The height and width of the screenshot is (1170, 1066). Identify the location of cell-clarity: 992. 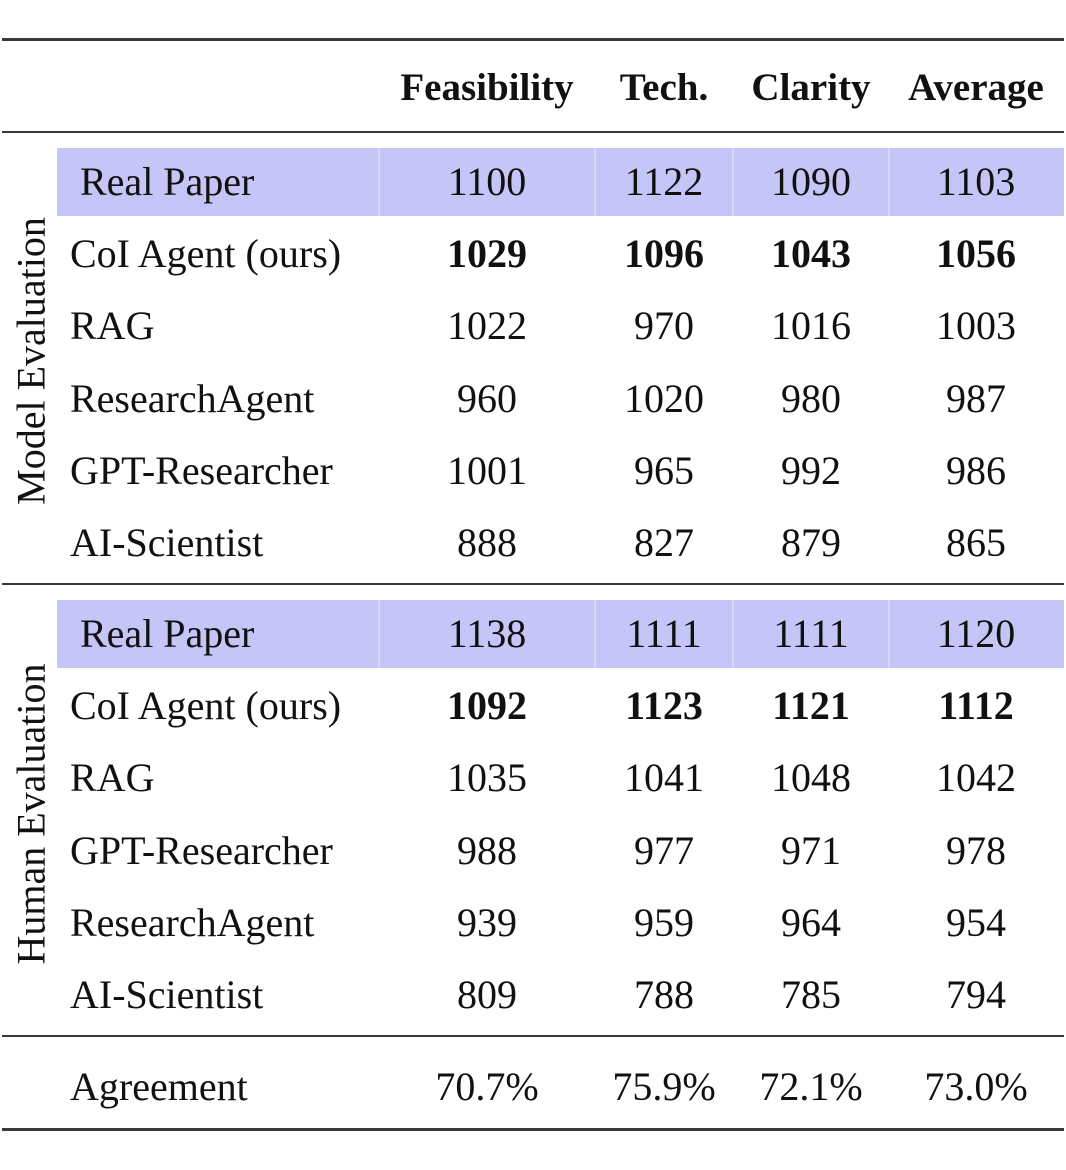
(811, 470).